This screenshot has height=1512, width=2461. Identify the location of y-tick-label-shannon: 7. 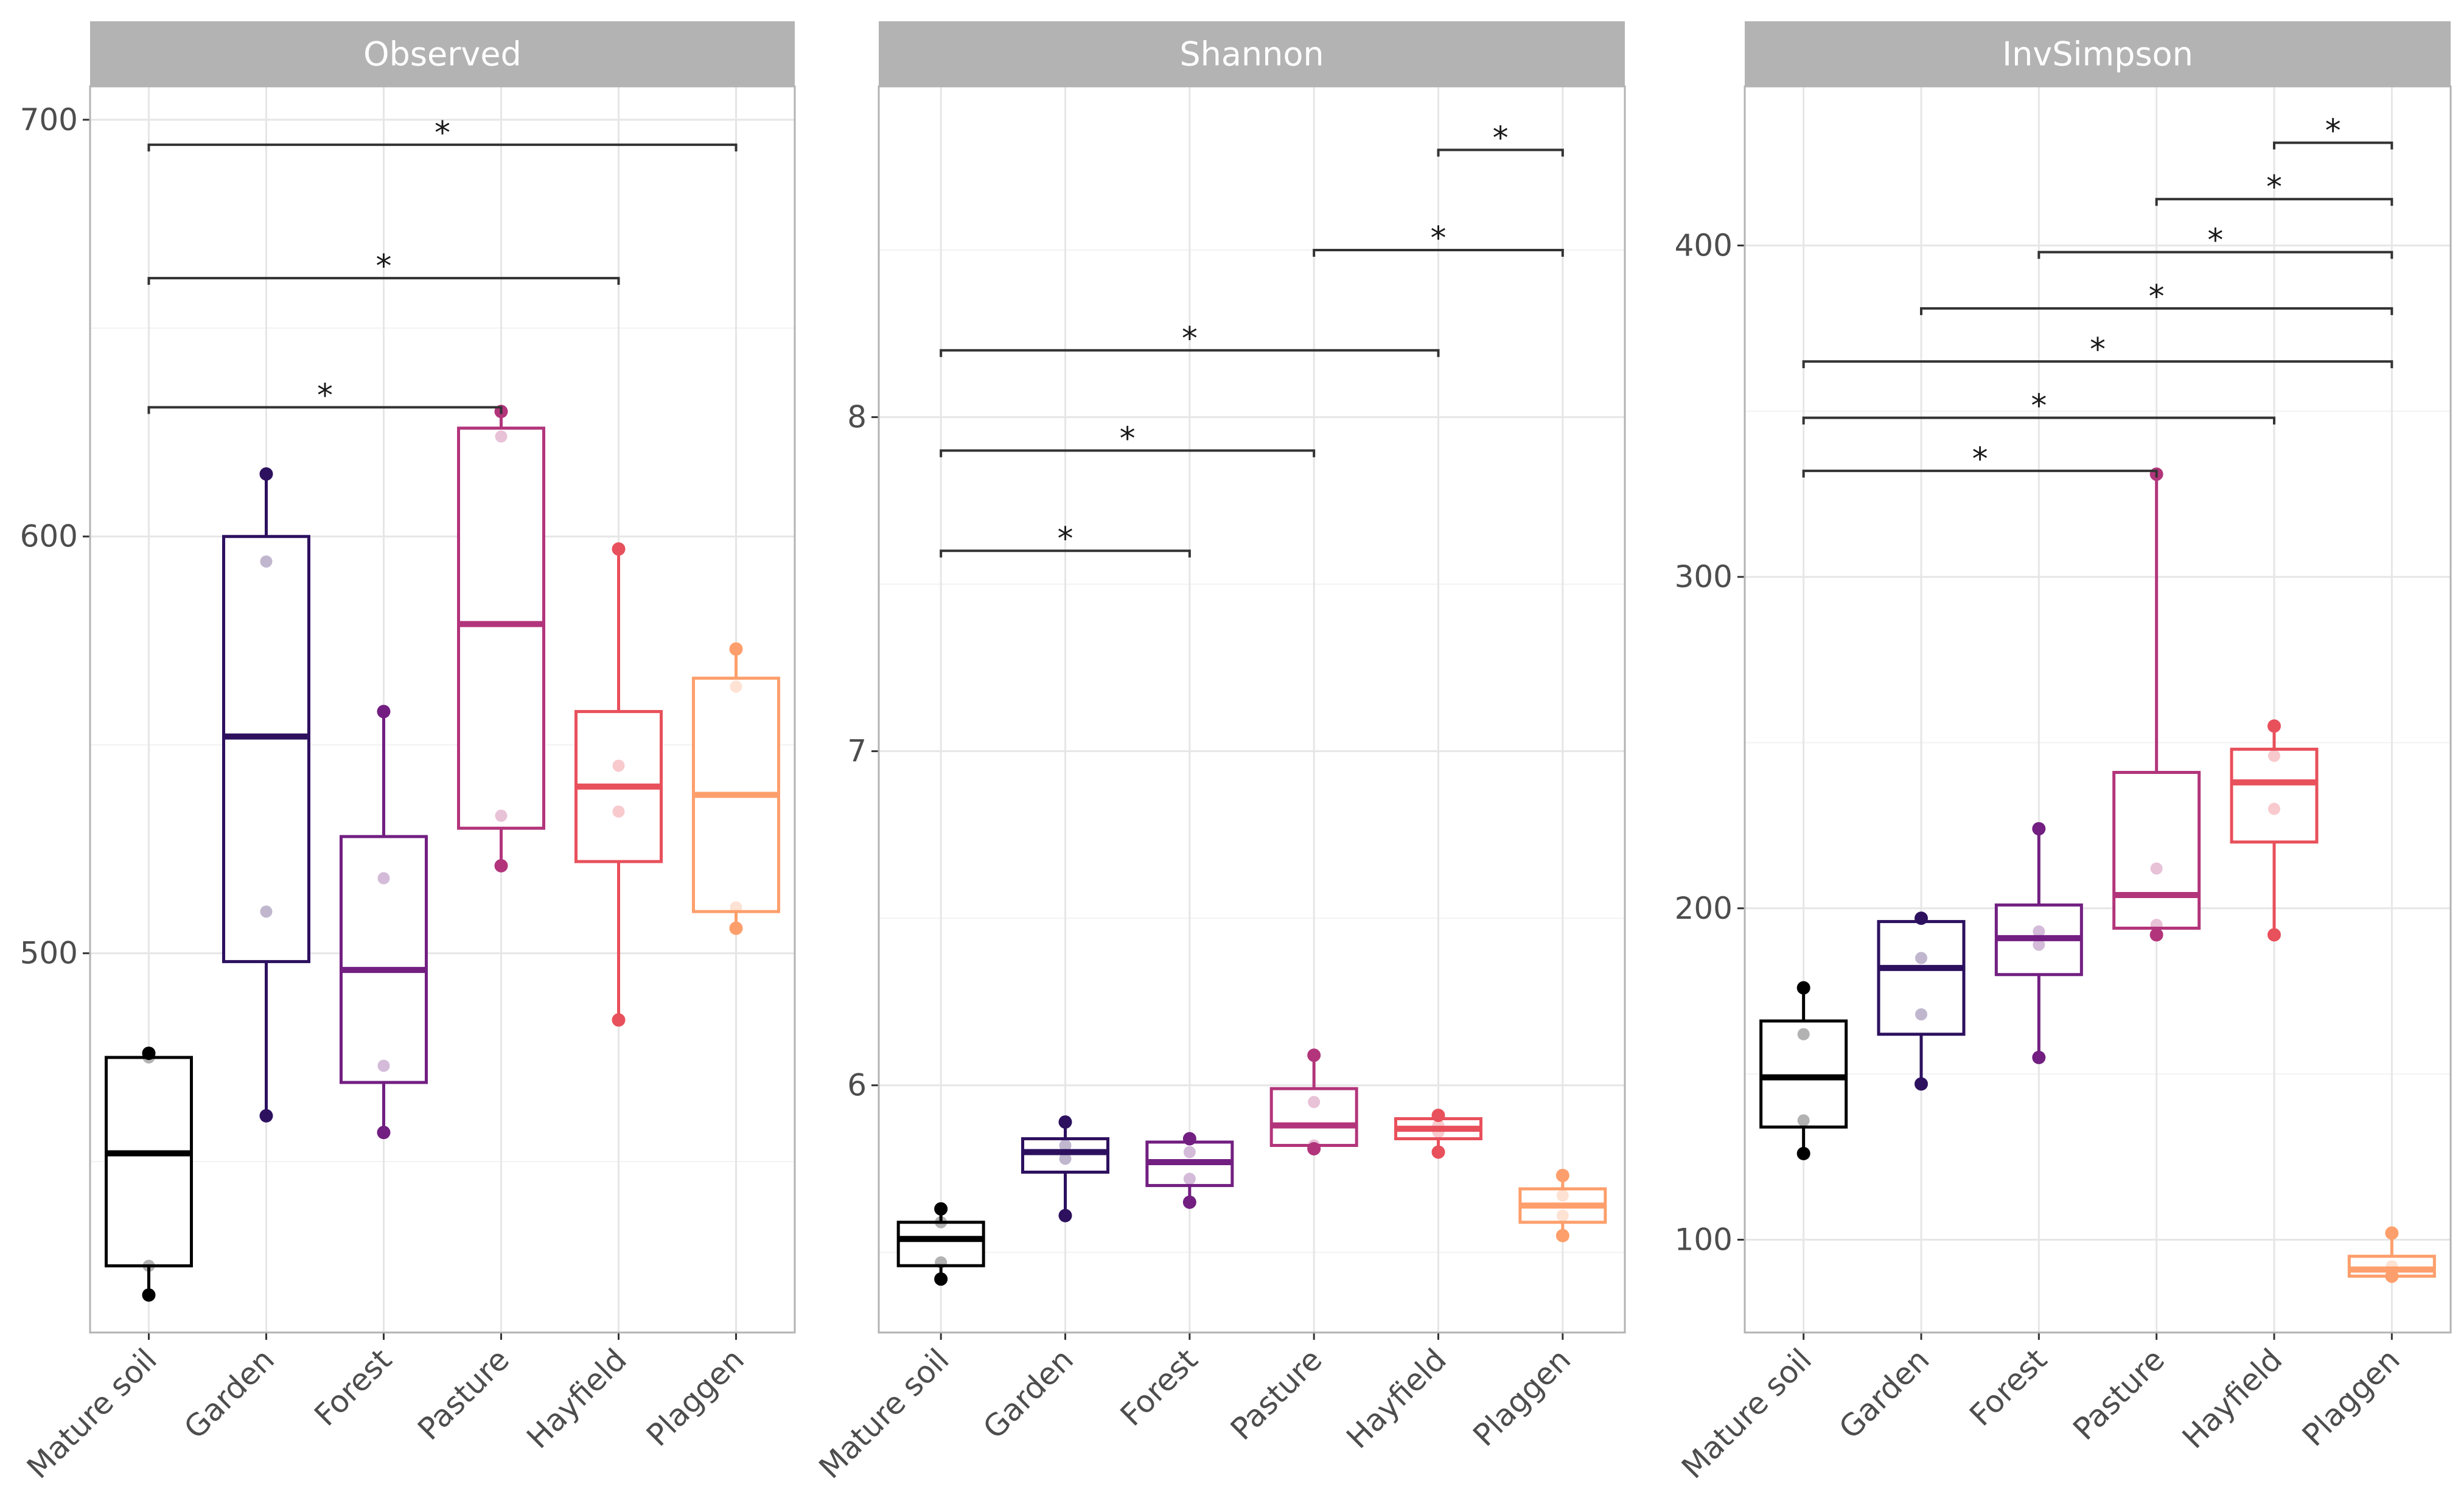
(857, 751).